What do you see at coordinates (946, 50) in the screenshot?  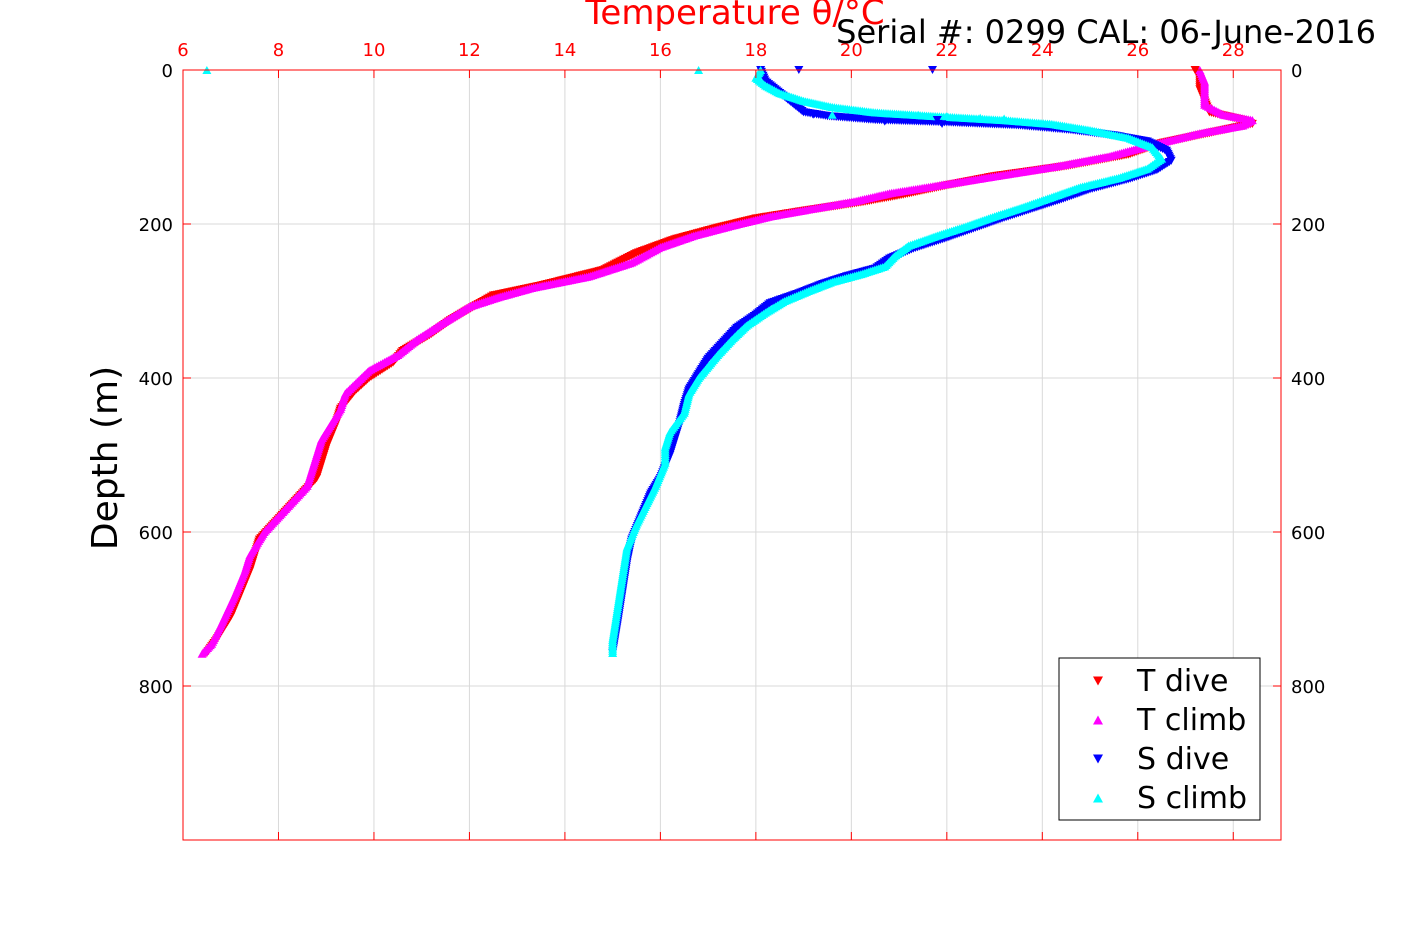 I see `x-tick-label: 22` at bounding box center [946, 50].